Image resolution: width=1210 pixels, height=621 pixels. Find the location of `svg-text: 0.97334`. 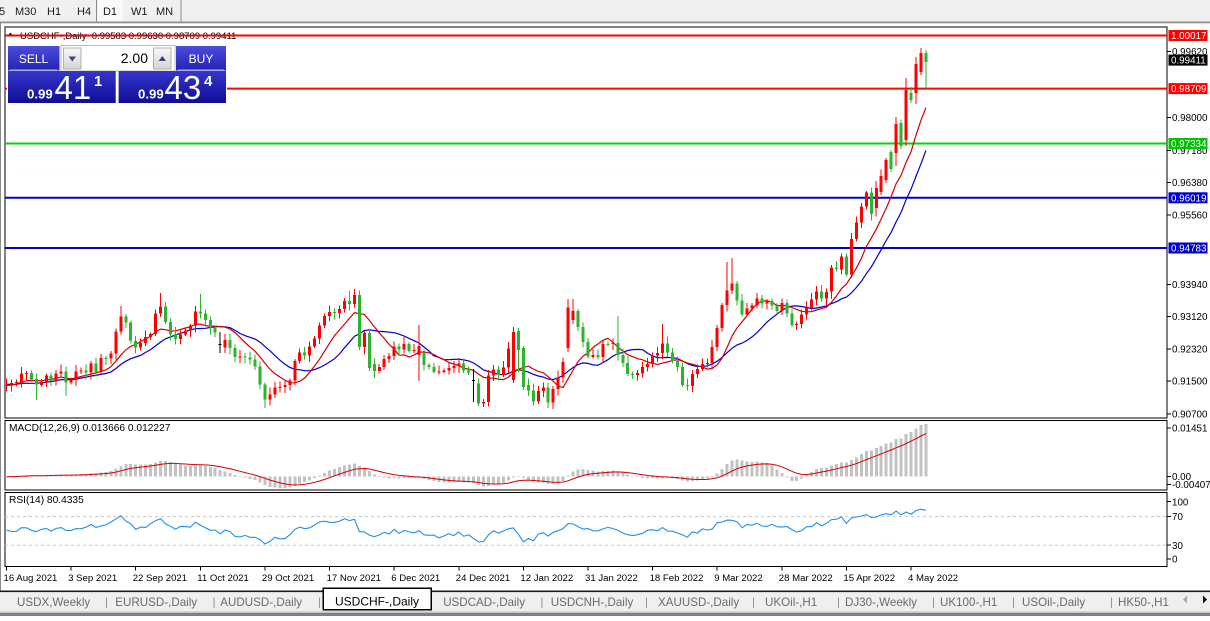

svg-text: 0.97334 is located at coordinates (1189, 144).